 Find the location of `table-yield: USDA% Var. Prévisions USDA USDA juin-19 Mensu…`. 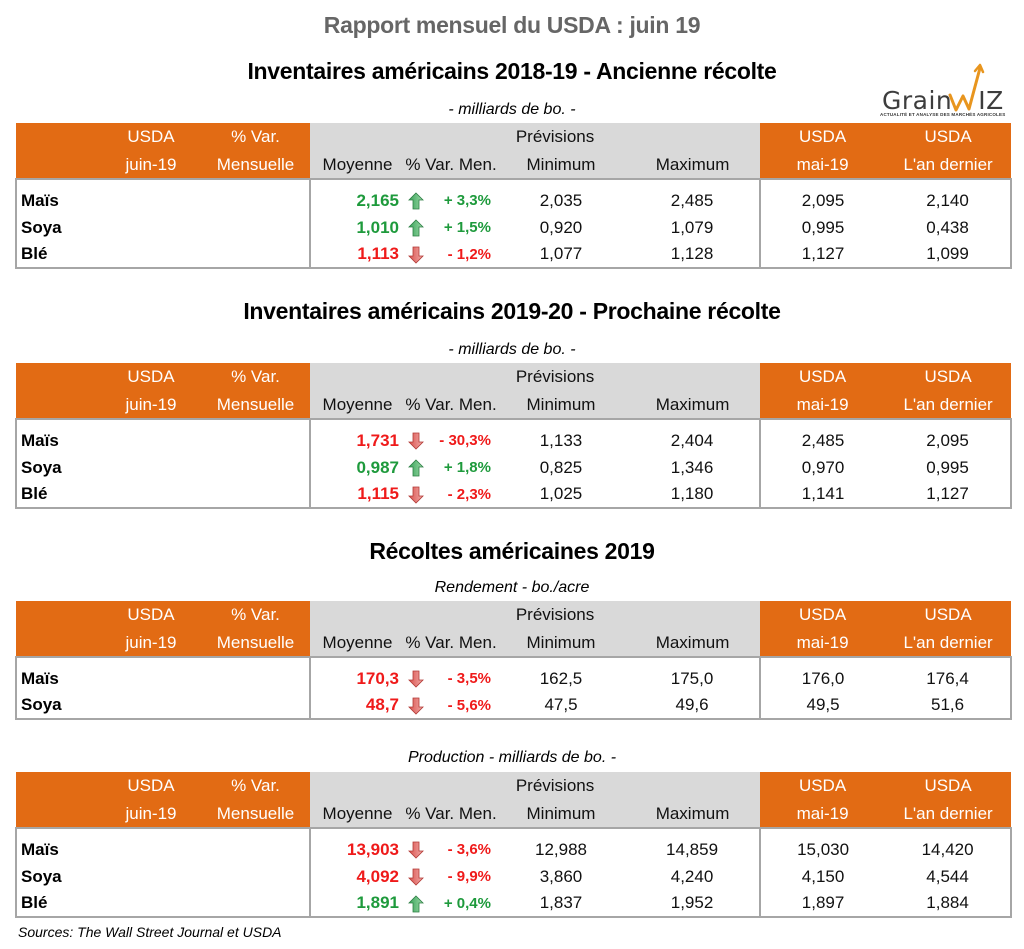

table-yield: USDA% Var. Prévisions USDA USDA juin-19 Mensu… is located at coordinates (514, 660).